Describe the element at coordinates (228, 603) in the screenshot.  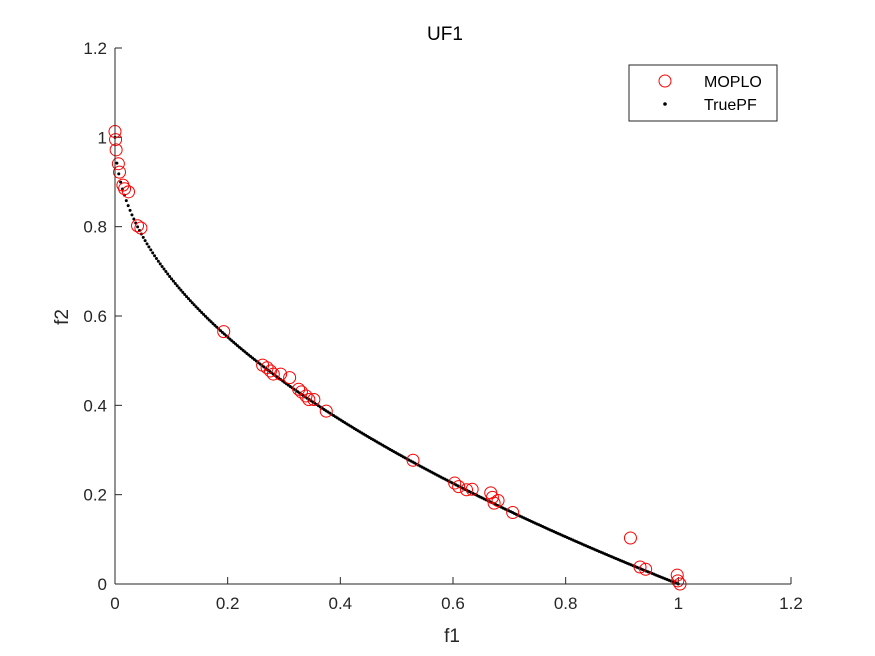
I see `x-tick-label: 0.2` at that location.